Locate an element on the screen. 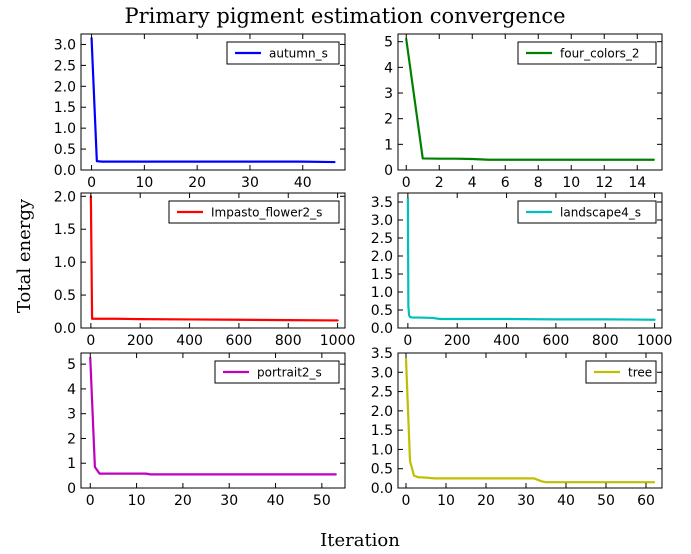 This screenshot has width=691, height=554. x-tick-label: 8 is located at coordinates (538, 183).